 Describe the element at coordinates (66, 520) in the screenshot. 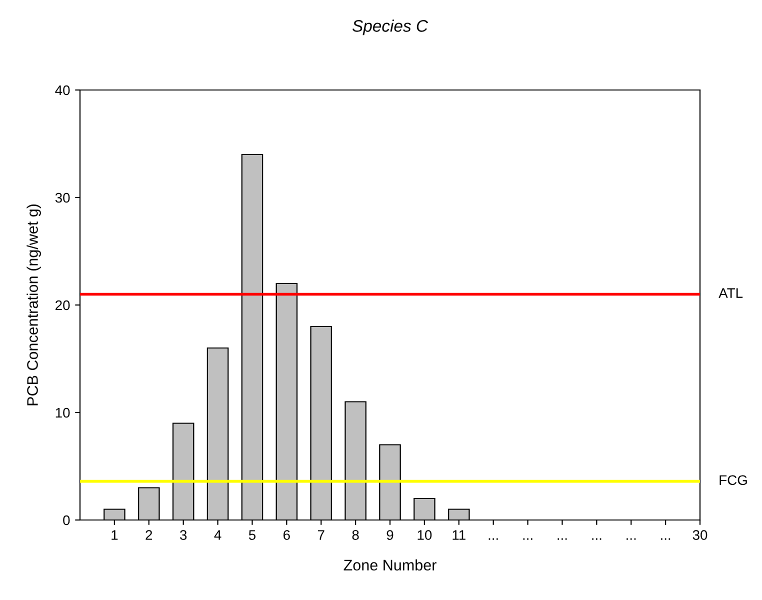

I see `y-tick-label: 0` at that location.